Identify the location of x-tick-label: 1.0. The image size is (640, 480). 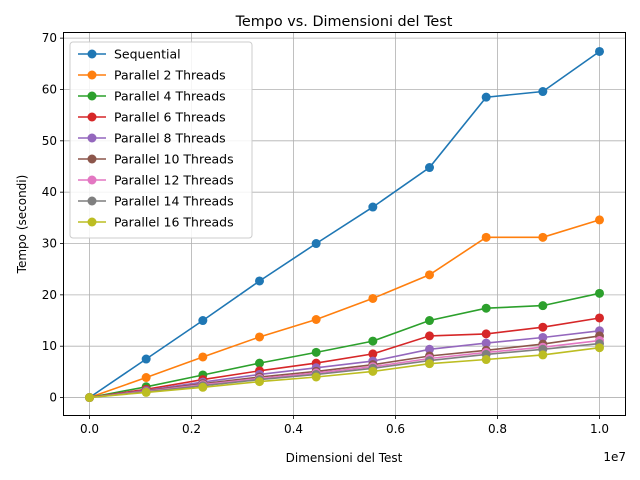
(599, 429).